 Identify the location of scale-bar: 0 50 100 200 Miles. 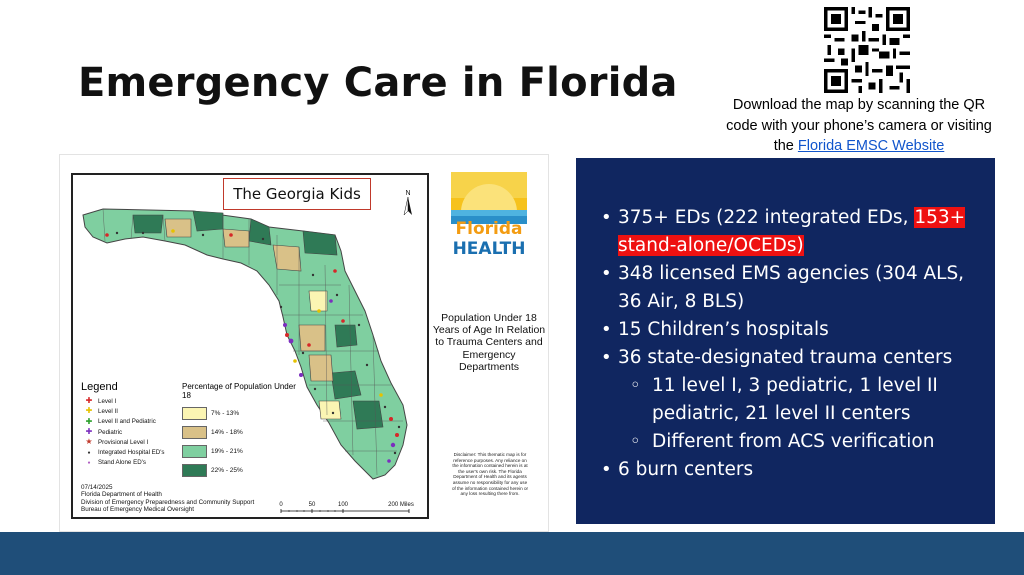
(346, 507).